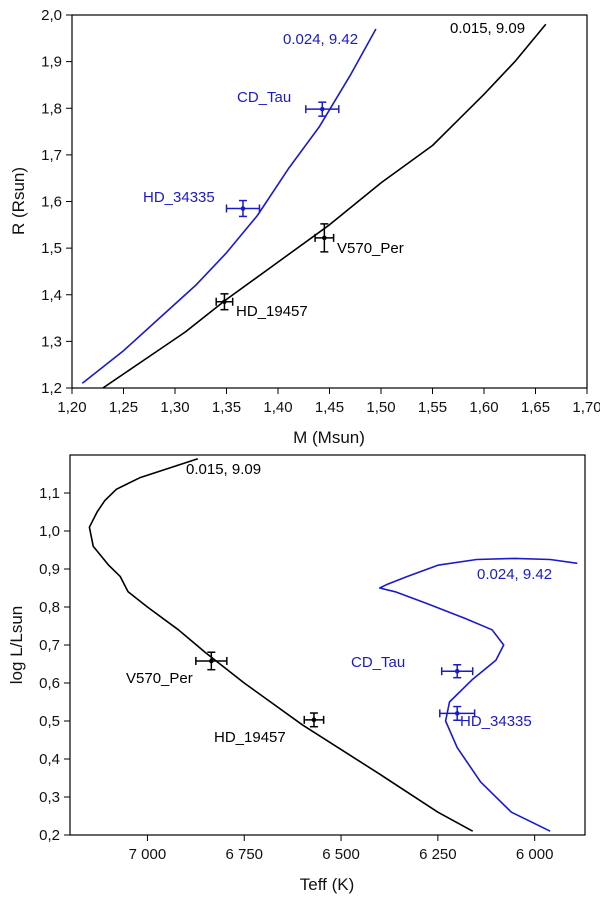 The width and height of the screenshot is (600, 898). I want to click on series-line-blue, so click(478, 694).